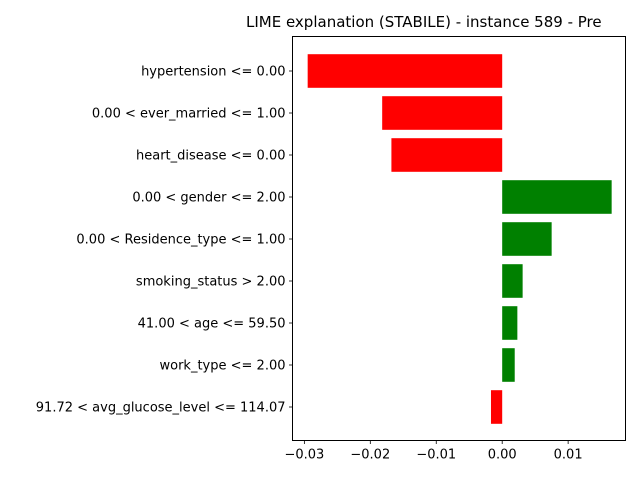 This screenshot has height=480, width=640. I want to click on y-tick-label: 0.00 < ever_married <= 1.00, so click(189, 114).